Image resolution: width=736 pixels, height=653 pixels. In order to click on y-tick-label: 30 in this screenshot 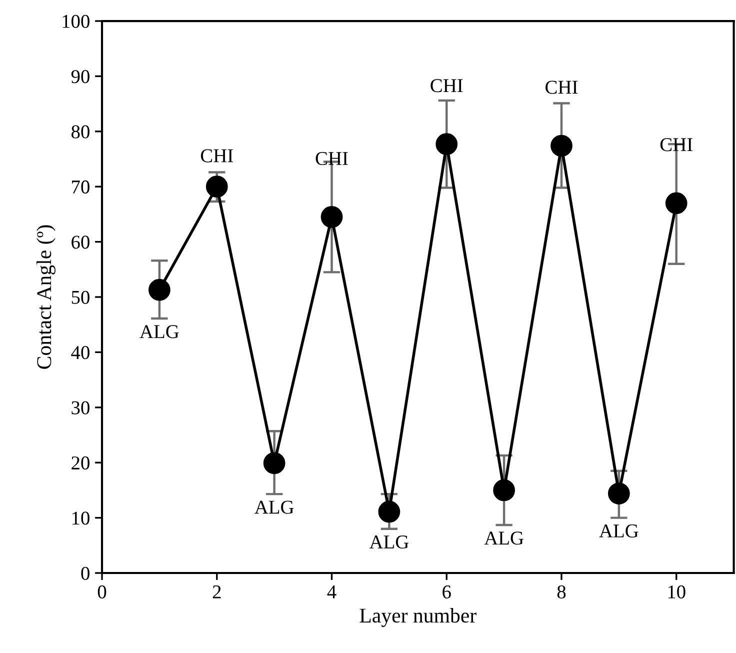, I will do `click(81, 407)`.